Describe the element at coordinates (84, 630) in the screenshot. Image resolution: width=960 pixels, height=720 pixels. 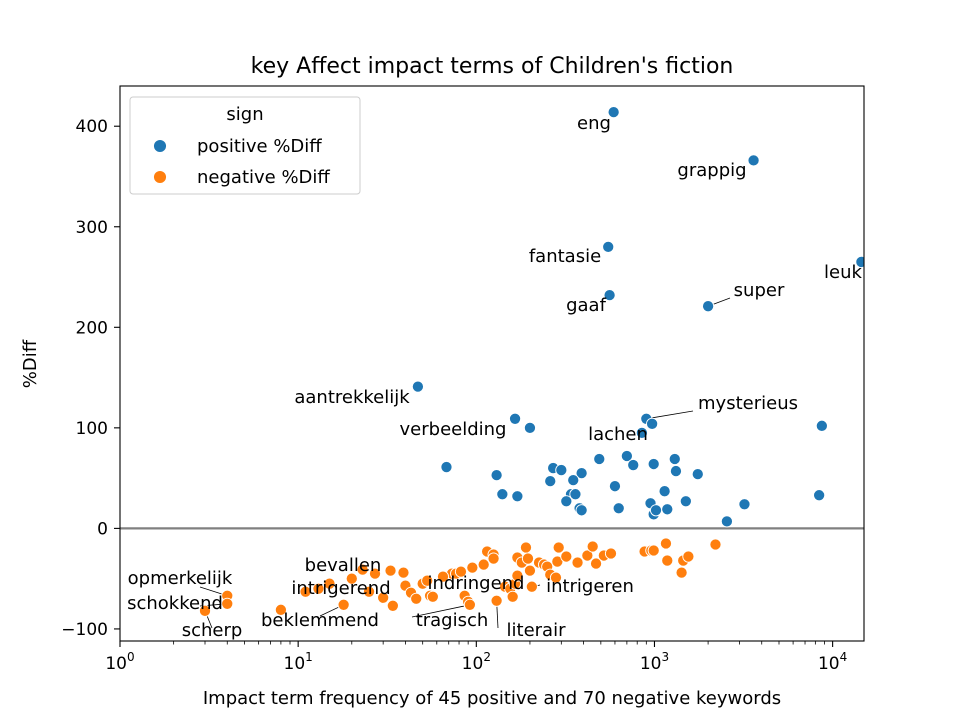
I see `y-tick-label: −100` at that location.